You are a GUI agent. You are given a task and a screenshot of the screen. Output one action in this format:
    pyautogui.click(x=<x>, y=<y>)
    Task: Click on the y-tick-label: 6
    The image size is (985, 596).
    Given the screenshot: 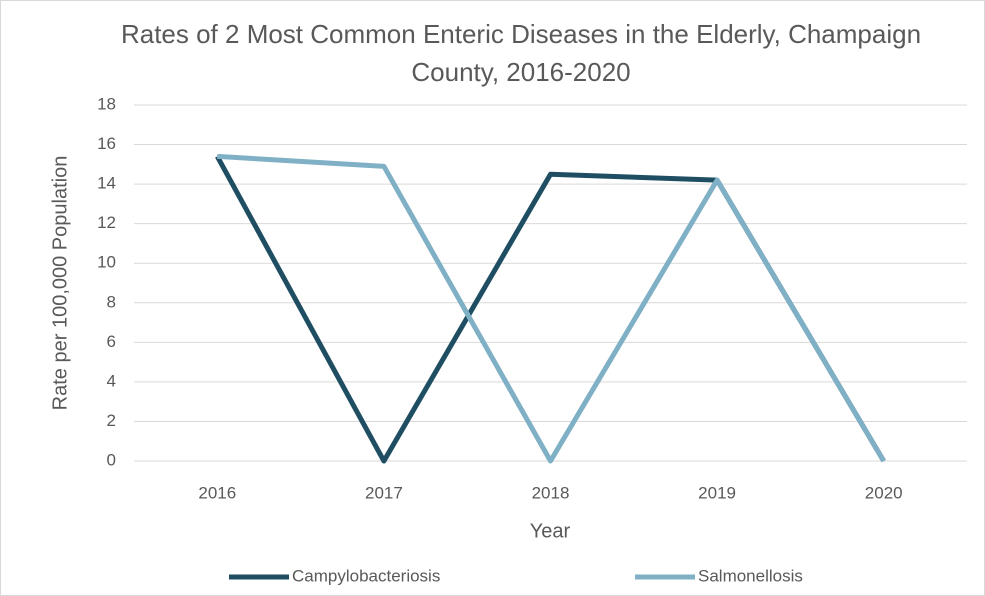 What is the action you would take?
    pyautogui.click(x=111, y=341)
    